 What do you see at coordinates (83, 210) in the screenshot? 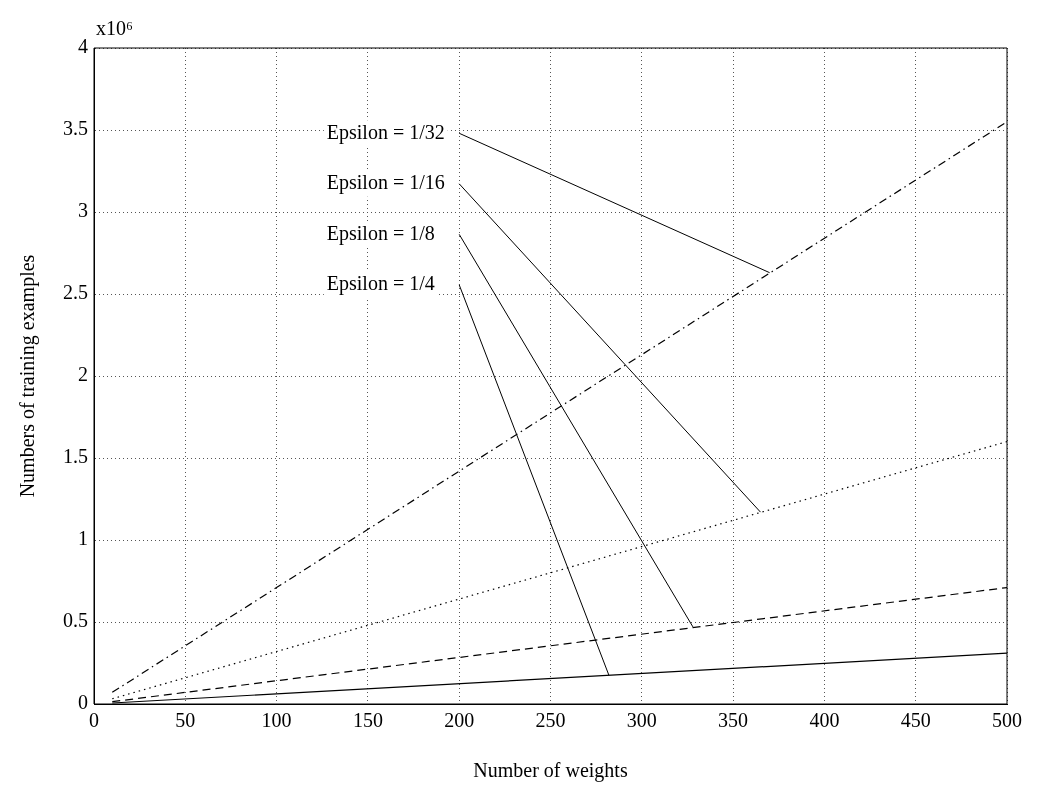
I see `y-tick-label: 3` at bounding box center [83, 210].